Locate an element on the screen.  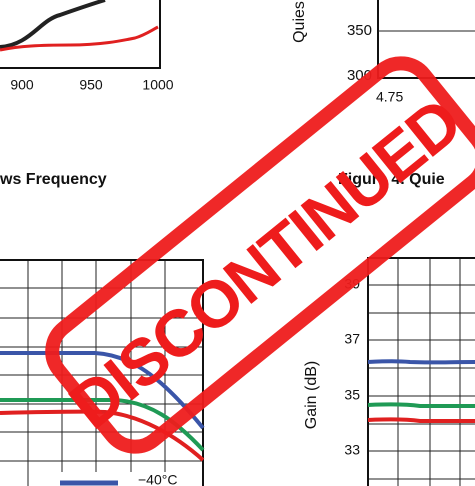
x-tick-label: 900 is located at coordinates (22, 85).